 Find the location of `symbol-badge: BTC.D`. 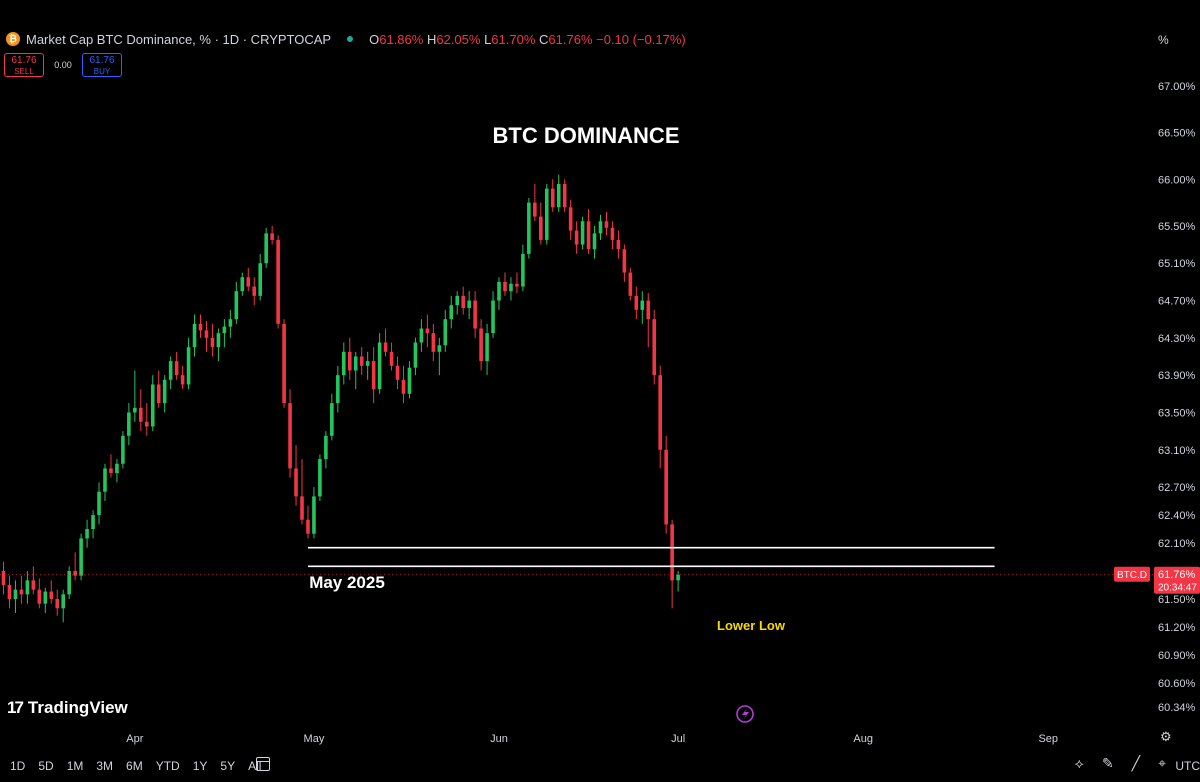

symbol-badge: BTC.D is located at coordinates (1132, 574).